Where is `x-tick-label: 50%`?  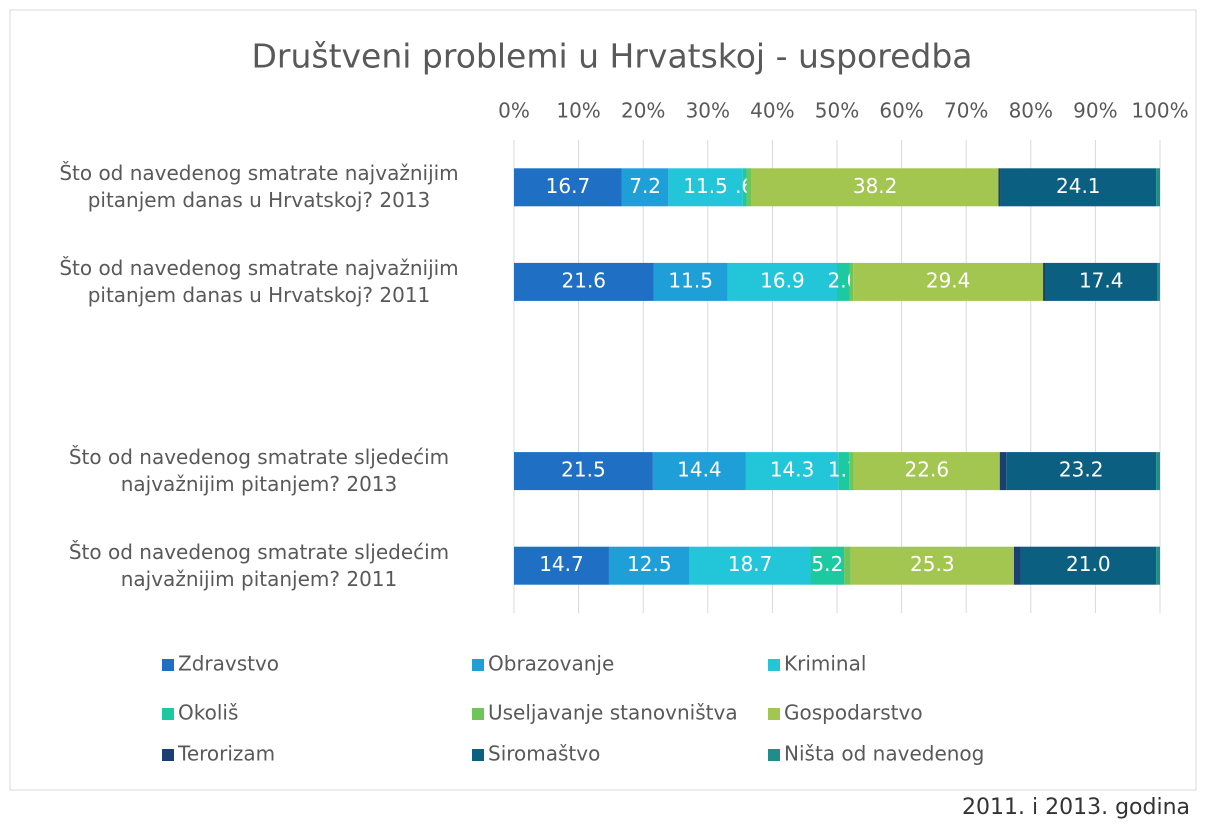 x-tick-label: 50% is located at coordinates (837, 111).